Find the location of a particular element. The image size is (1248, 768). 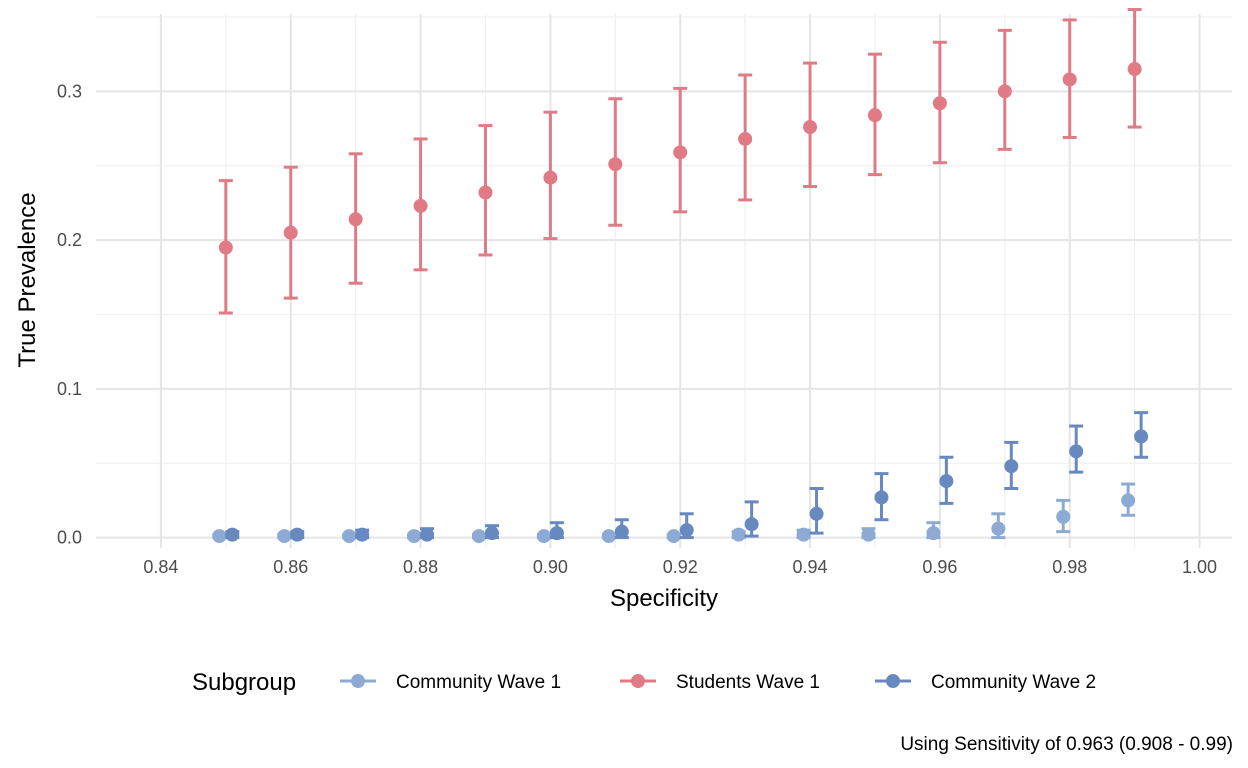

x-tick-label: 1.00 is located at coordinates (1199, 567).